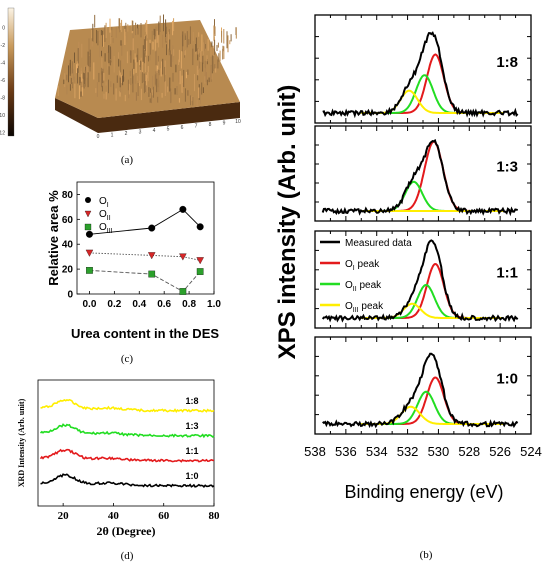 The width and height of the screenshot is (550, 567). Describe the element at coordinates (68, 220) in the screenshot. I see `relative-area-y-tick-label: 60` at that location.